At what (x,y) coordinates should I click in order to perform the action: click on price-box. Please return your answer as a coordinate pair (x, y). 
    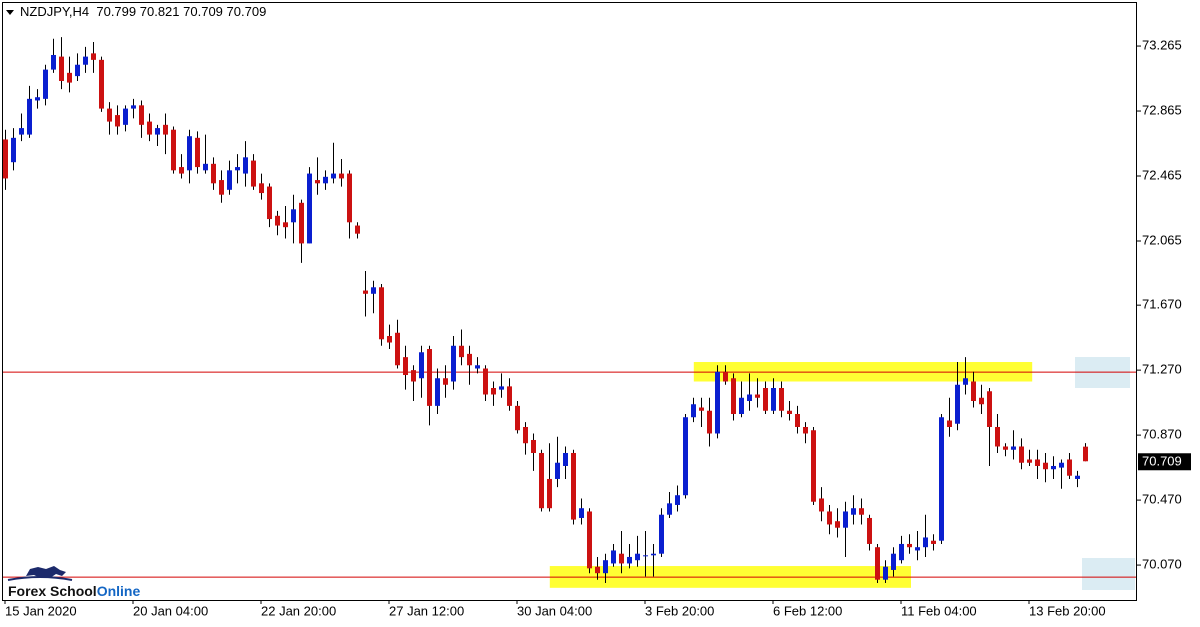
    Looking at the image, I should click on (1108, 574).